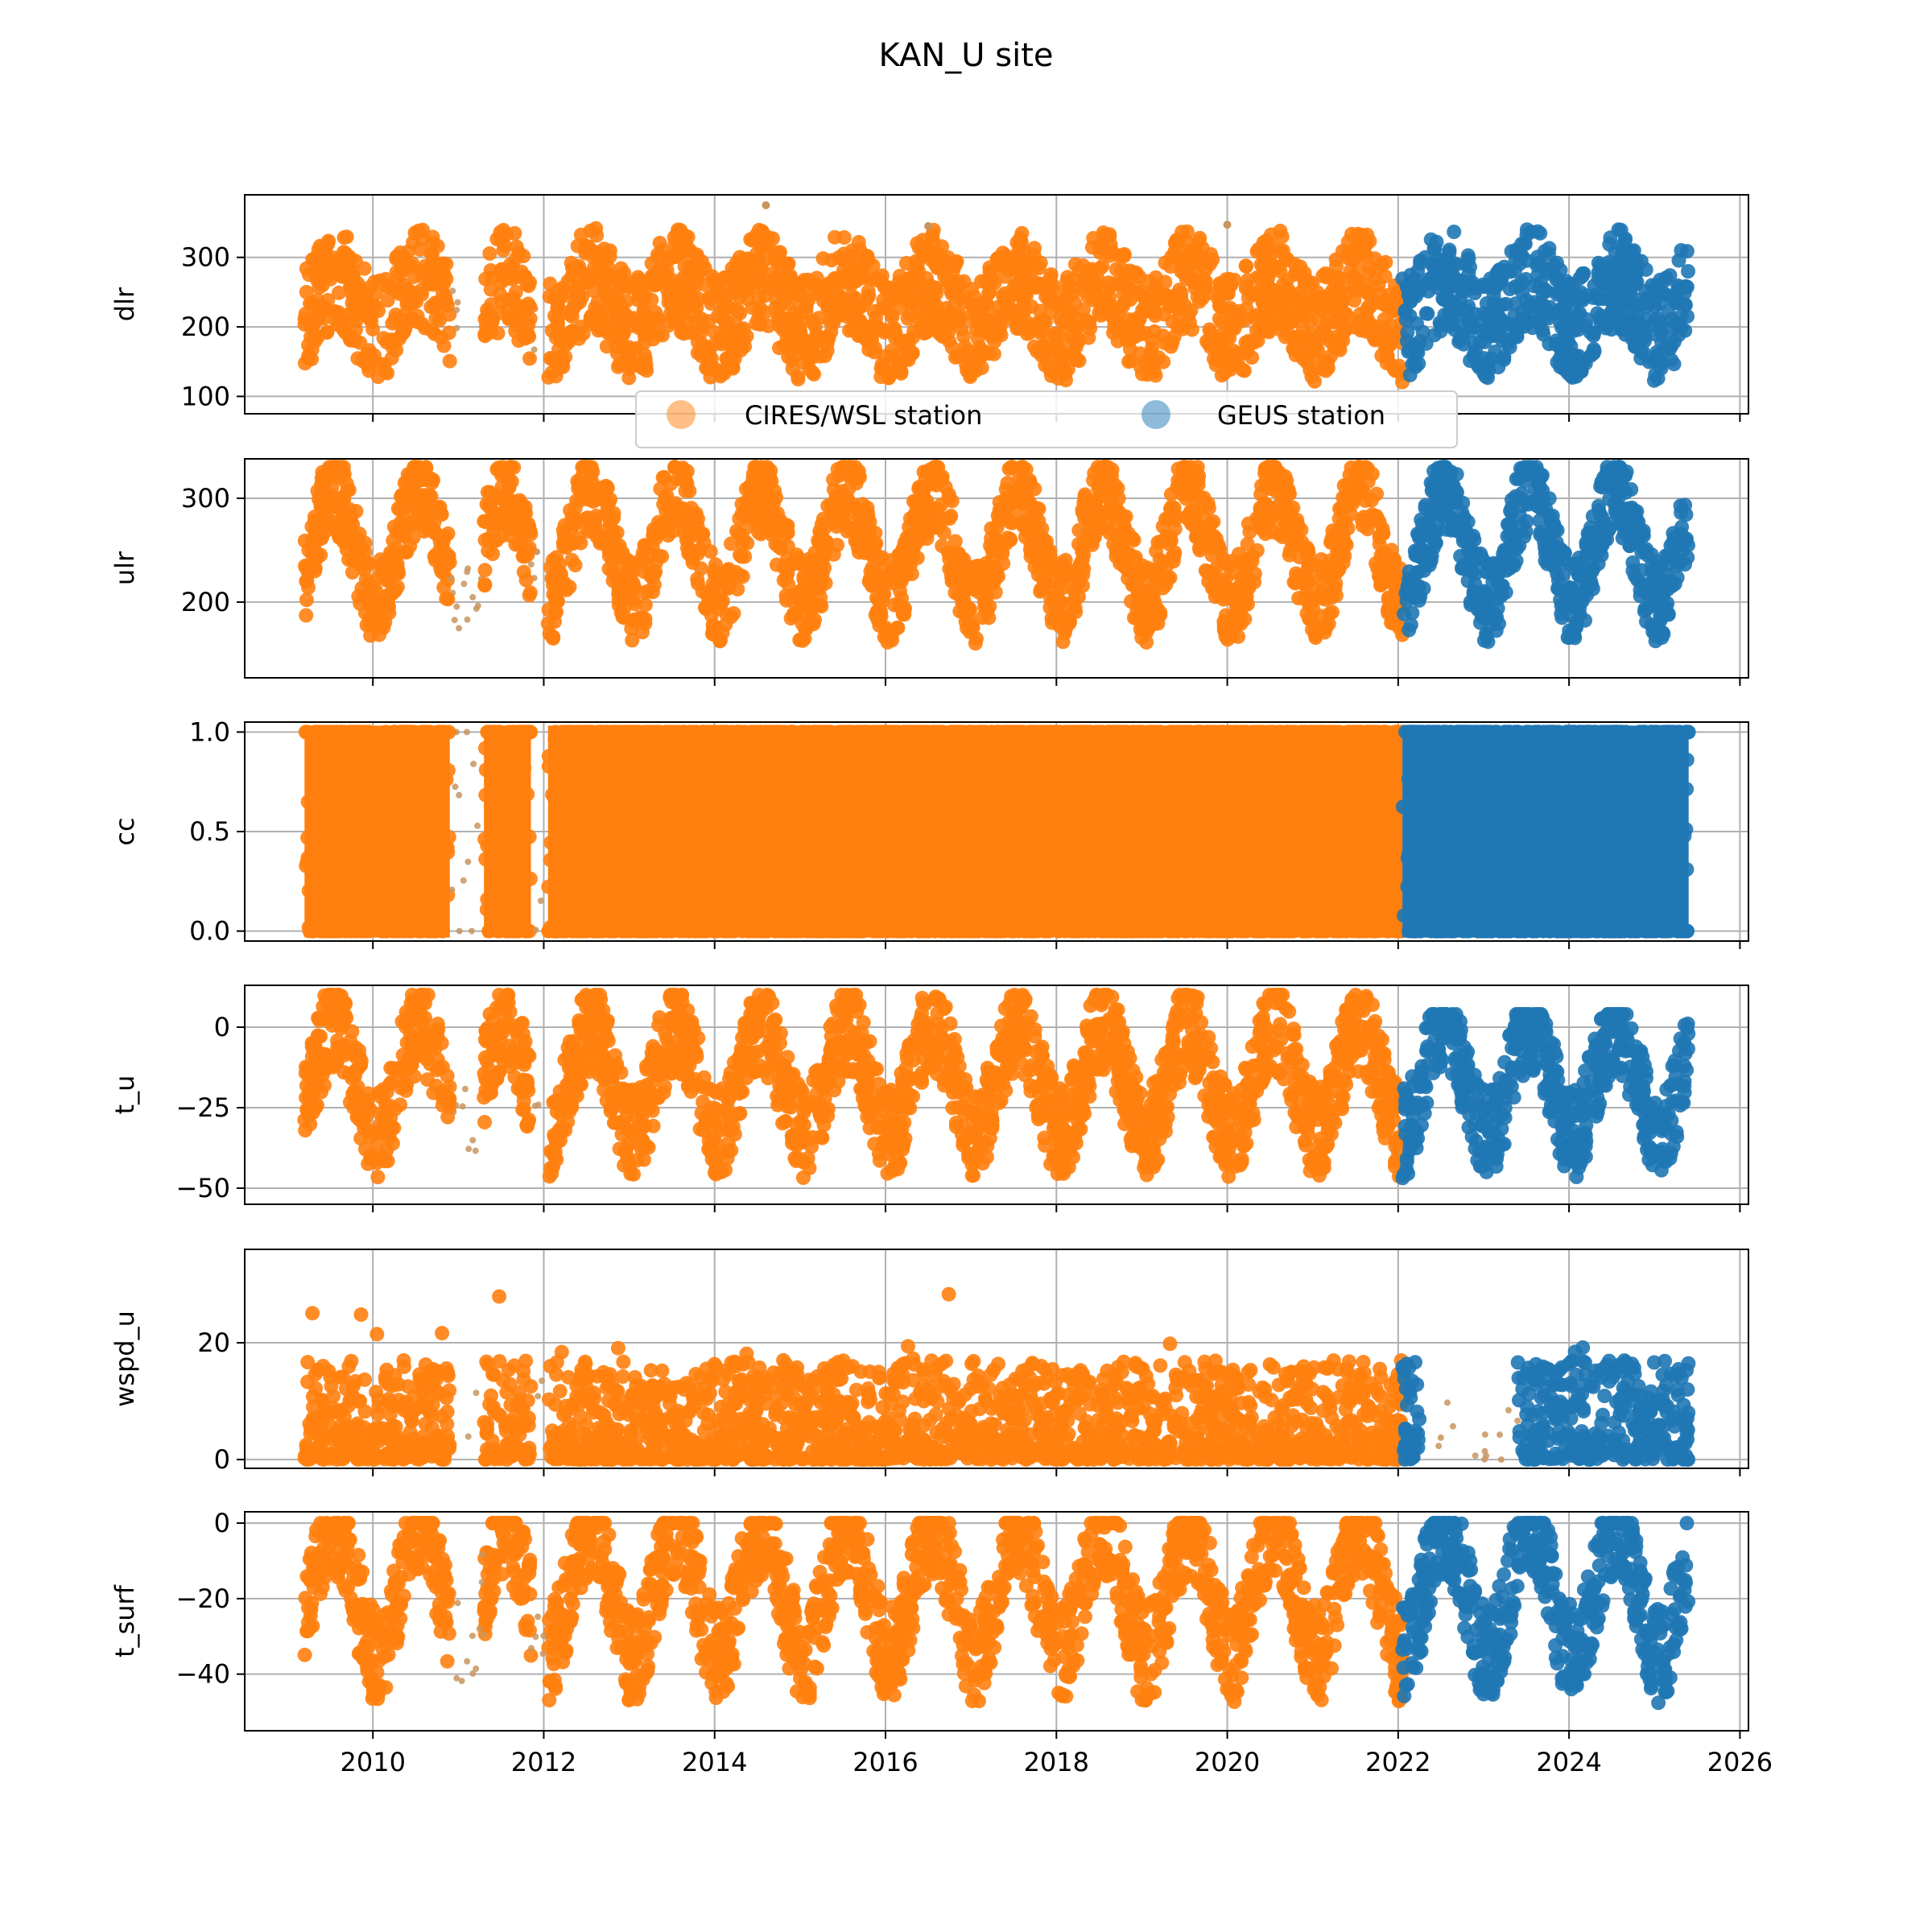 The height and width of the screenshot is (1932, 1932). I want to click on y-tick-label: 100, so click(205, 396).